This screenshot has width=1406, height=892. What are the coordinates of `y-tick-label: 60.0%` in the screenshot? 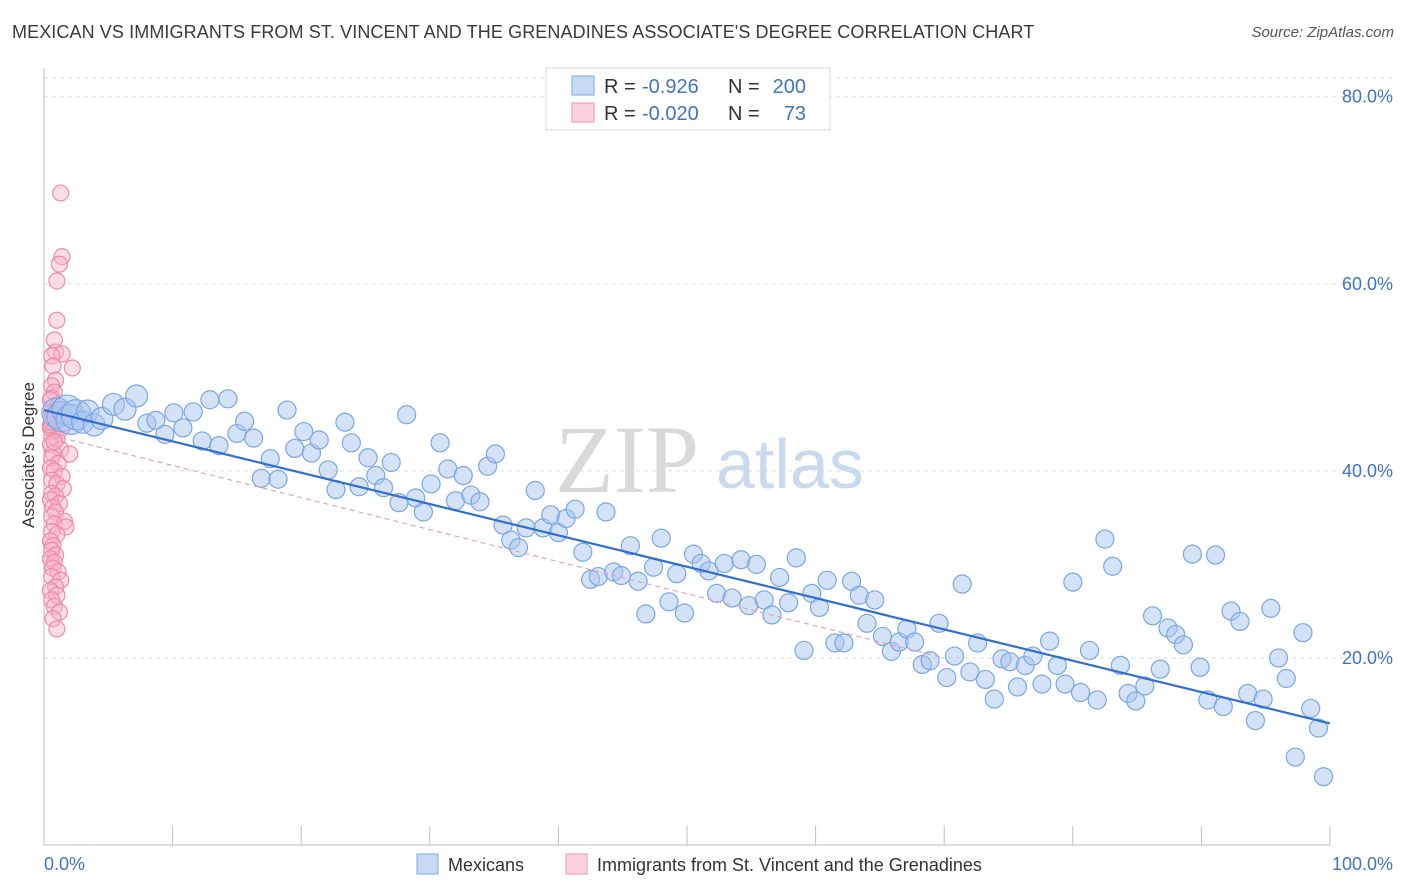 It's located at (1367, 284).